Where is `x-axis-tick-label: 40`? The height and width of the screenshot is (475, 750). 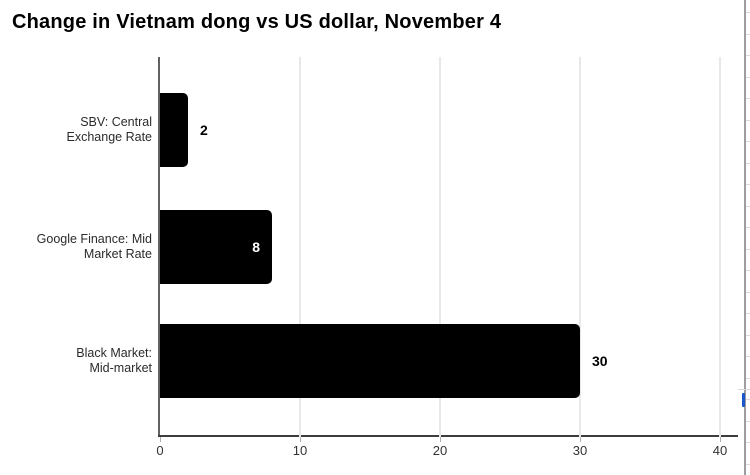
x-axis-tick-label: 40 is located at coordinates (720, 450).